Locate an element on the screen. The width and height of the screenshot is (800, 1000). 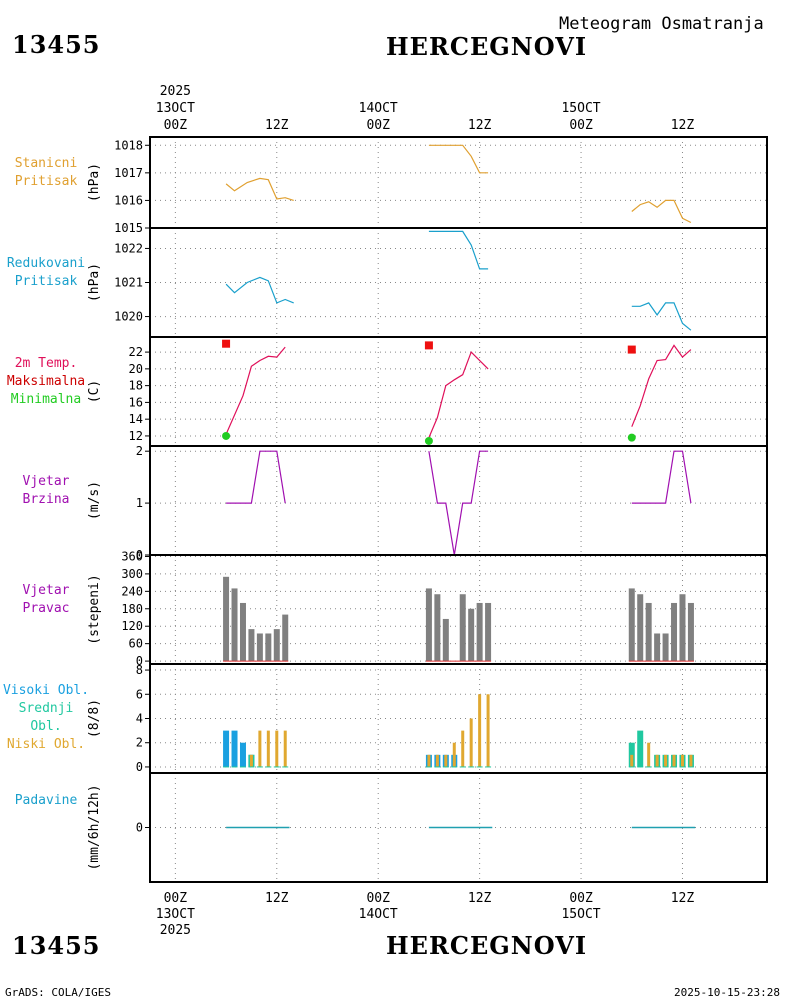
x-day-label-bottom: 15OCT is located at coordinates (580, 914).